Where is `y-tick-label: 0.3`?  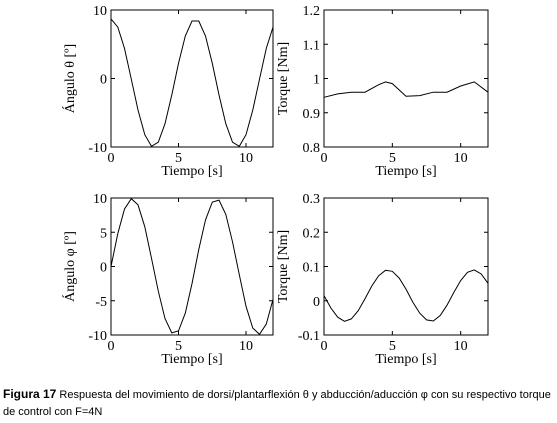
y-tick-label: 0.3 is located at coordinates (312, 199).